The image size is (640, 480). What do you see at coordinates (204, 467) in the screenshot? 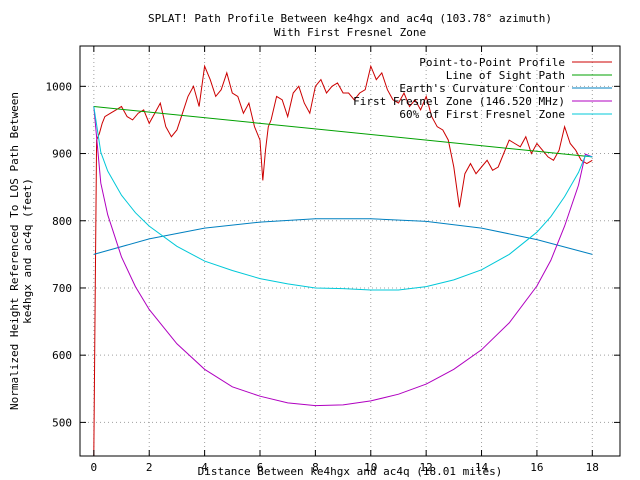
I see `x-tick-label: 4` at bounding box center [204, 467].